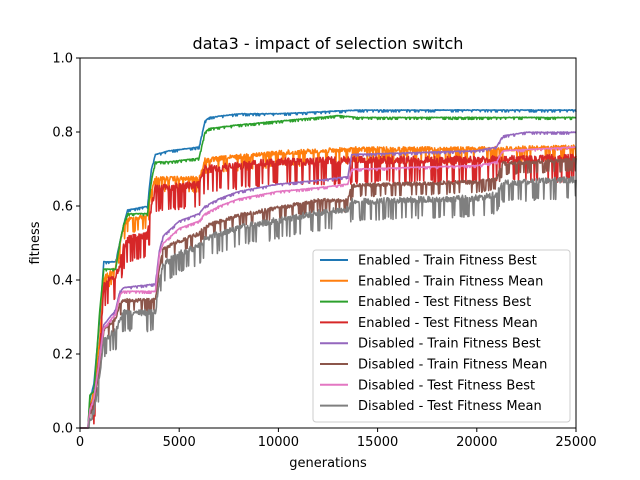 The height and width of the screenshot is (480, 640). Describe the element at coordinates (447, 261) in the screenshot. I see `legend-label: Enabled - Train Fitness Best` at that location.